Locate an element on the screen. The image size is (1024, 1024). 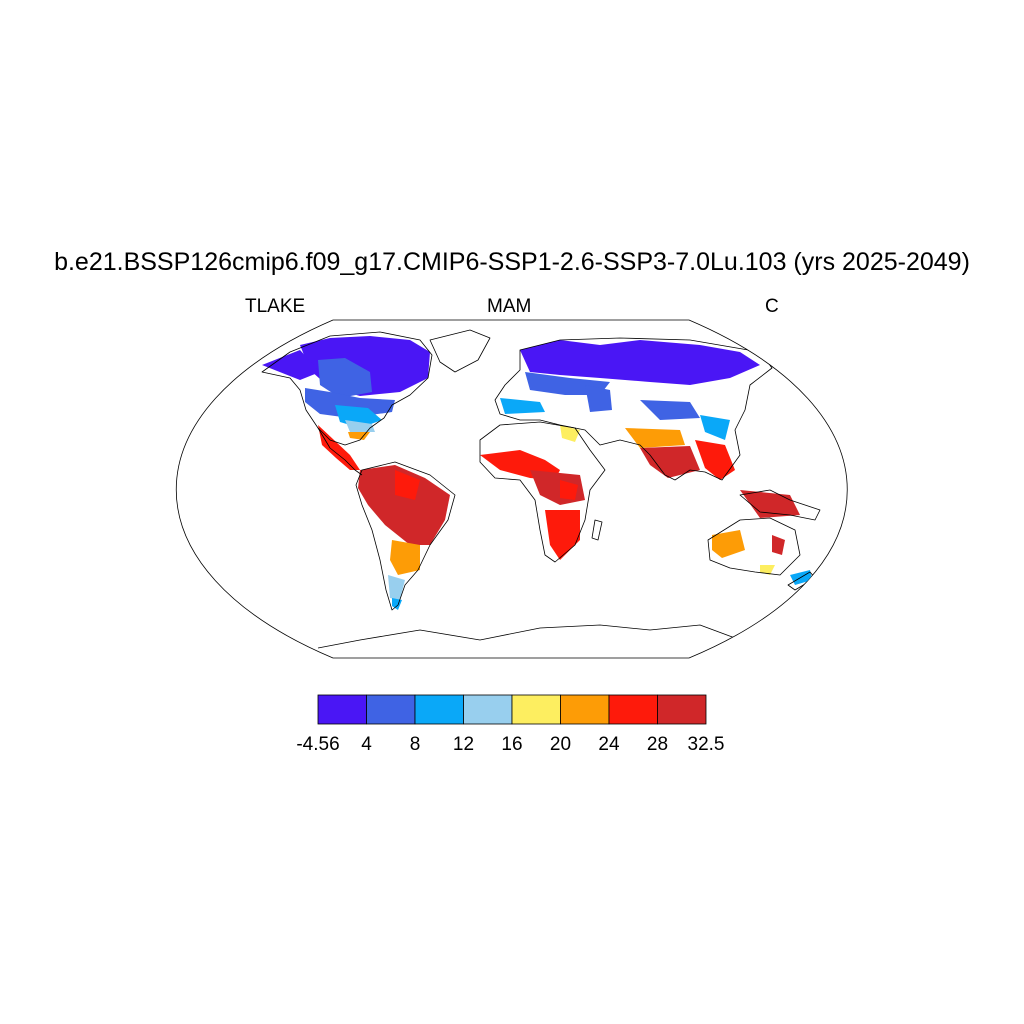
north-america-cold-cells is located at coordinates (346, 388).